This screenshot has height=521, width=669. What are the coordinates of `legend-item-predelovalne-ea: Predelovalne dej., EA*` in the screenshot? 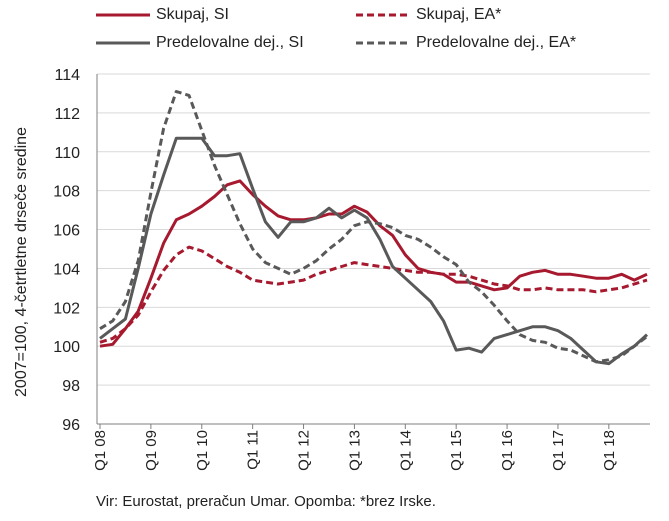 It's located at (466, 43).